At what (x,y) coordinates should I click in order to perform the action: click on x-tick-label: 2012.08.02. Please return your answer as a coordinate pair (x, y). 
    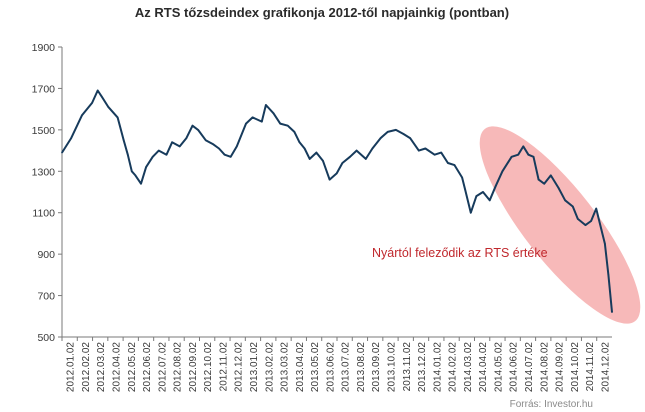
    Looking at the image, I should click on (178, 367).